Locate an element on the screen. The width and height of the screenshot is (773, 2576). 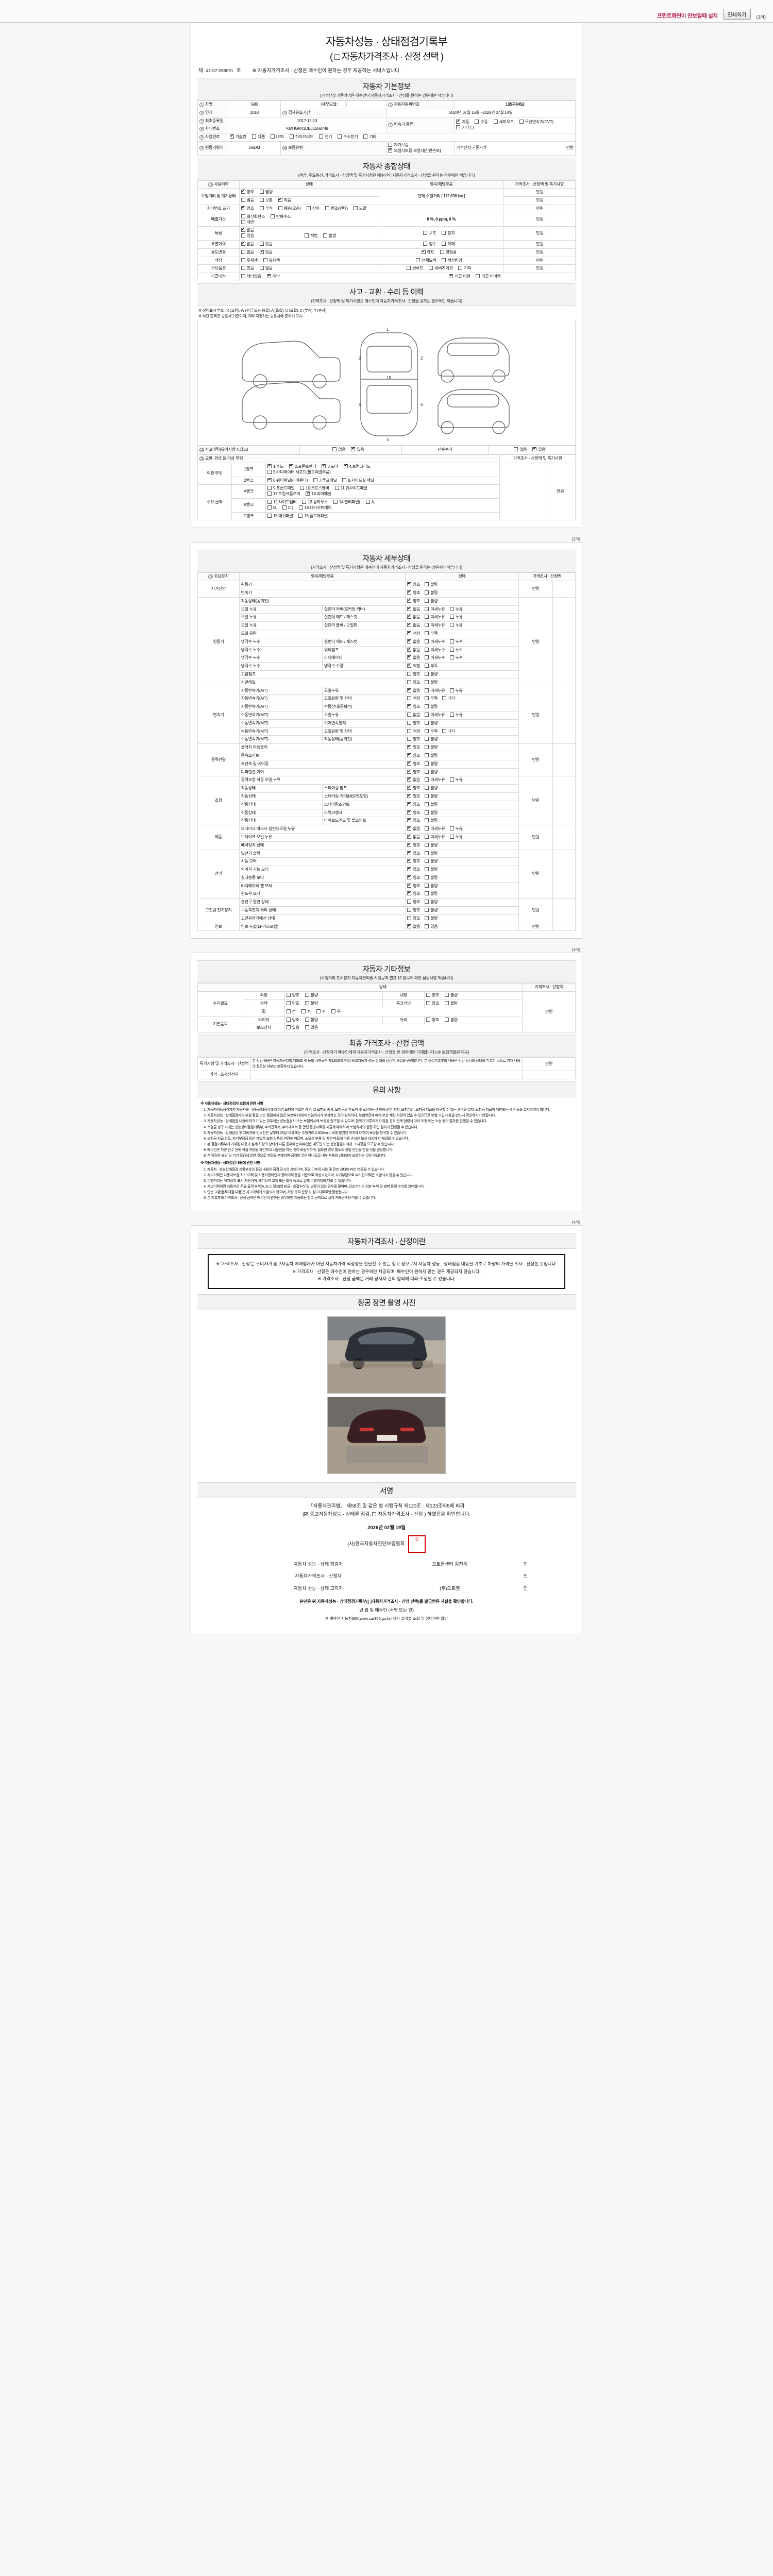
state-option: 미세누수 is located at coordinates (435, 658).